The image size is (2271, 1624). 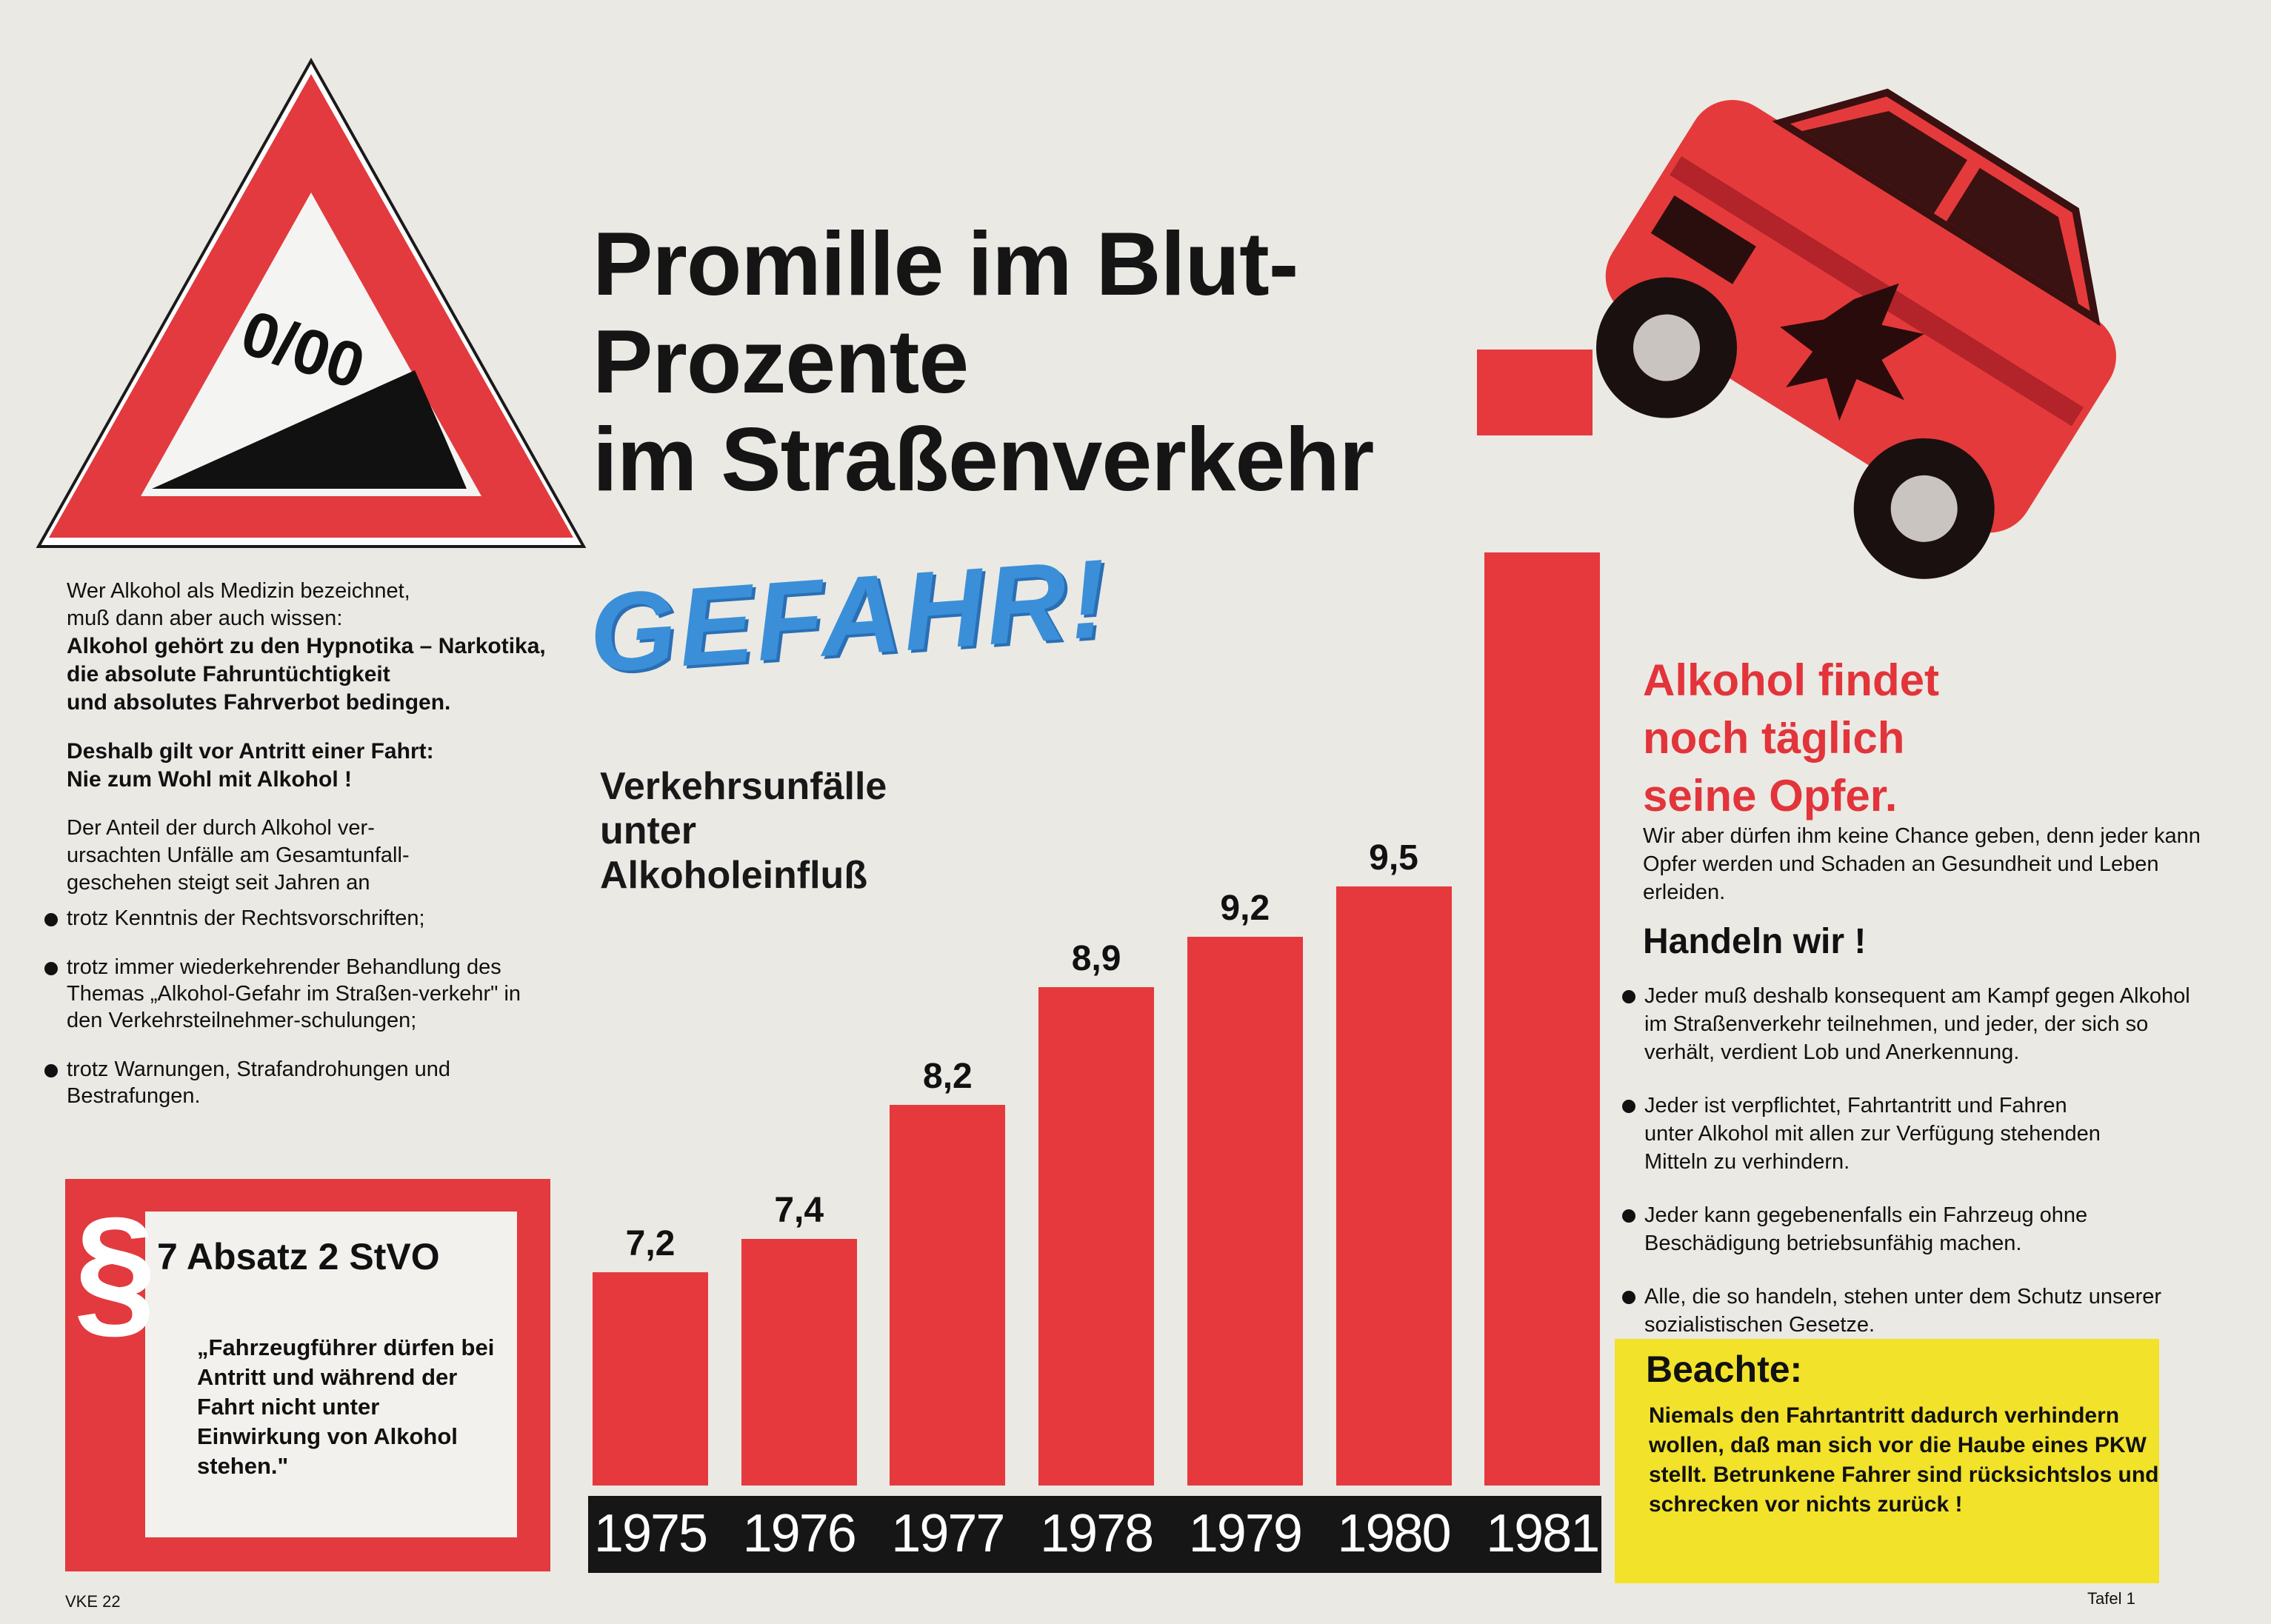 What do you see at coordinates (1535, 392) in the screenshot?
I see `chart-top-accent-block` at bounding box center [1535, 392].